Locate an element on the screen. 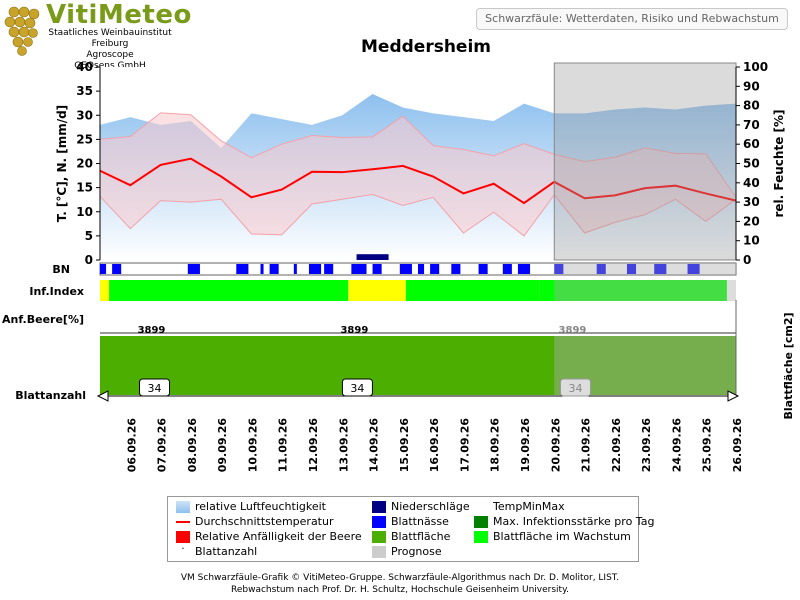 This screenshot has width=800, height=600. right-tick-label-30: 30 is located at coordinates (751, 202).